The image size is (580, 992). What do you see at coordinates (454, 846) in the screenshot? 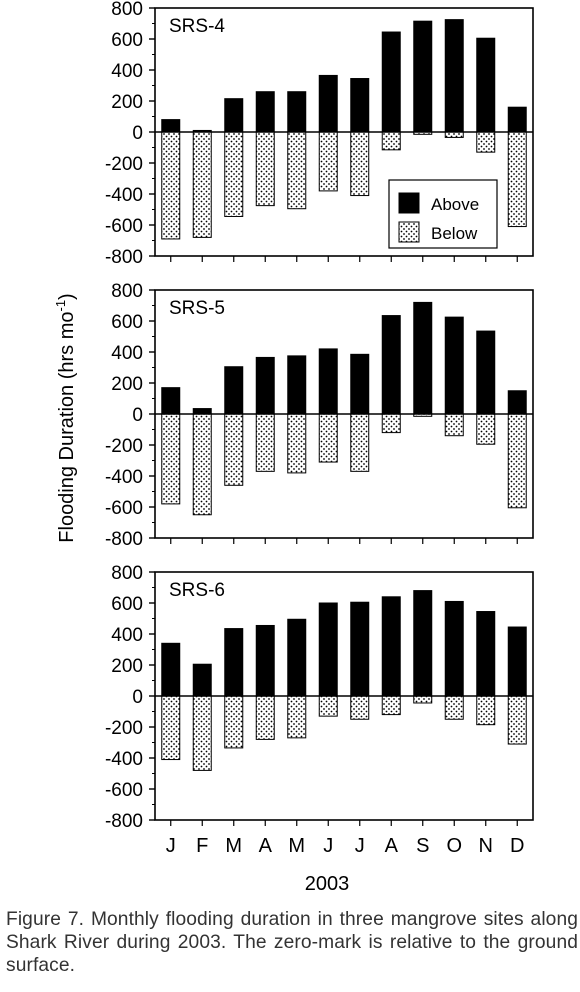
I see `x-tick-label: O` at bounding box center [454, 846].